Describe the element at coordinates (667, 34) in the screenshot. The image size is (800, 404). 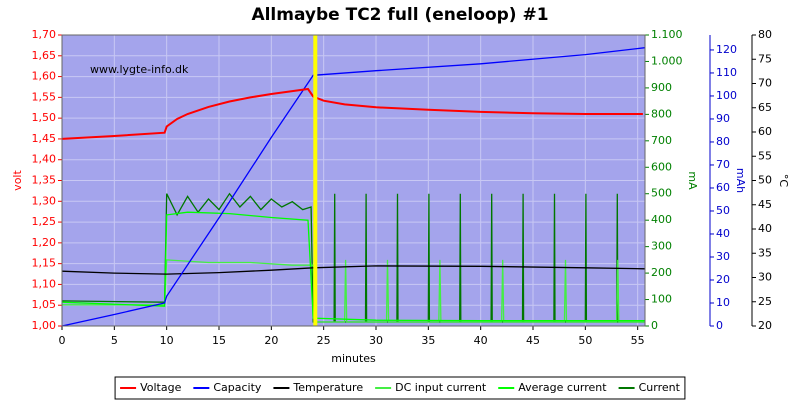
I see `y-tick-label: 1.100` at that location.